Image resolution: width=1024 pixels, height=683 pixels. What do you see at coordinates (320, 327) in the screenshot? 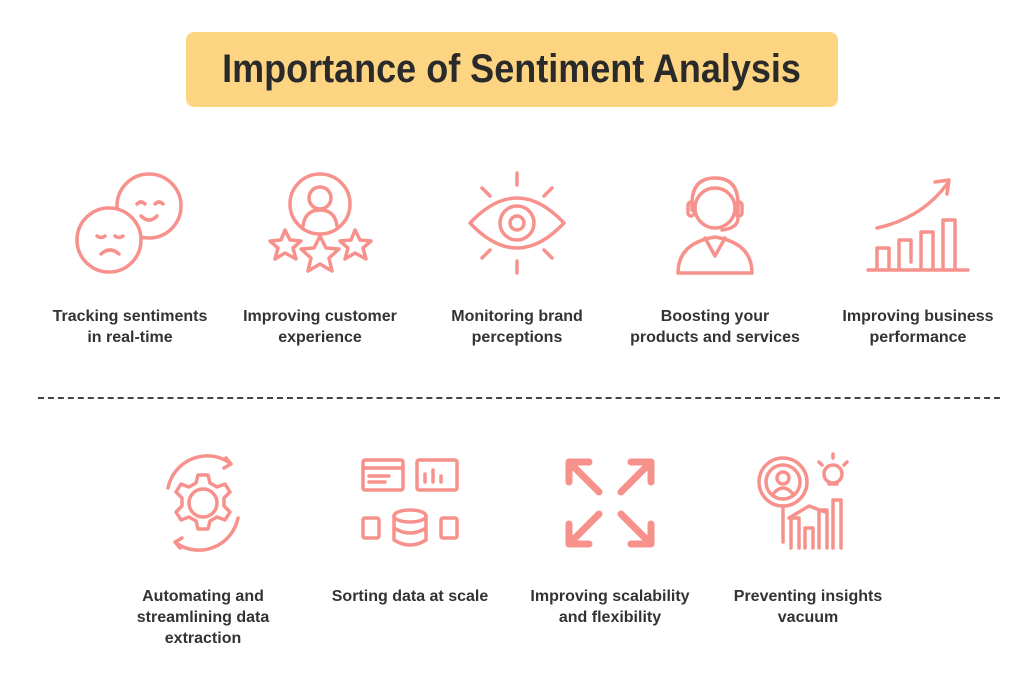
I see `item-label: Improving customer experience` at bounding box center [320, 327].